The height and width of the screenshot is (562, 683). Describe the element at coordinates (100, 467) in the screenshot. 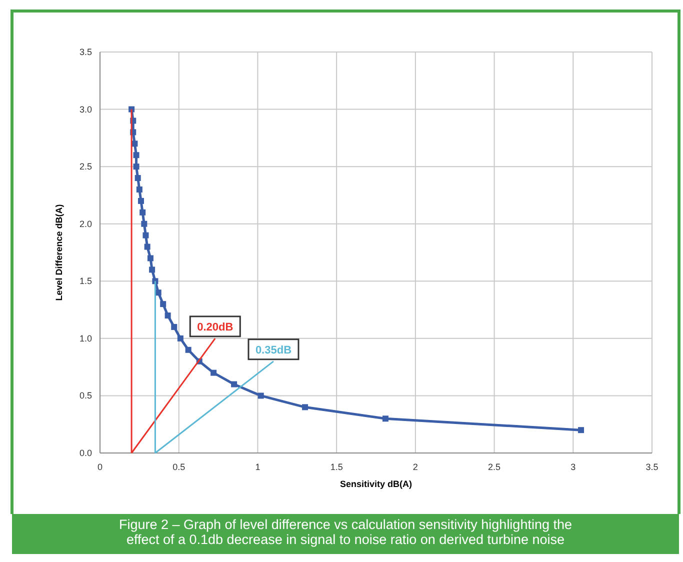

I see `x-tick-label: 0` at that location.